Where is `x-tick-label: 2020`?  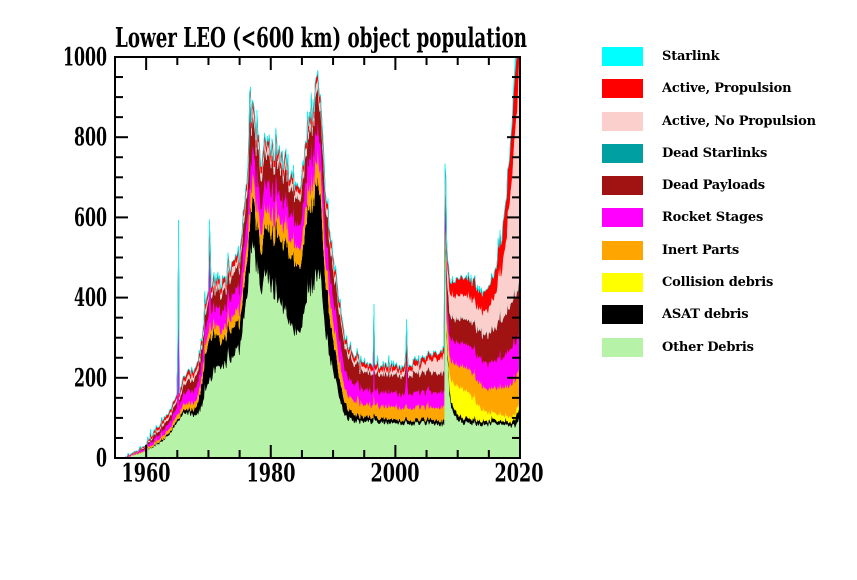
x-tick-label: 2020 is located at coordinates (519, 473).